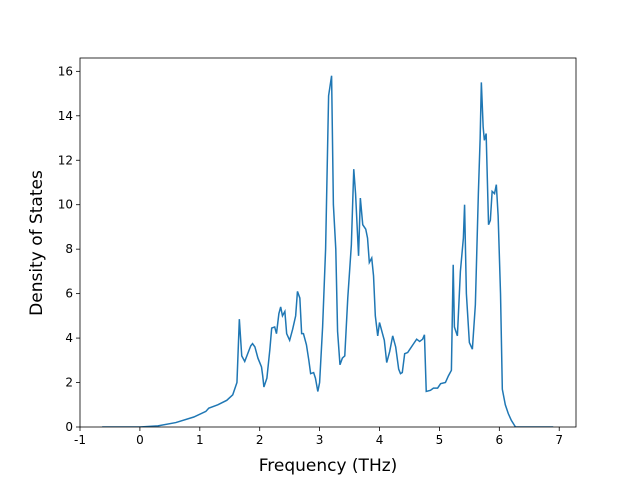 This screenshot has height=480, width=640. What do you see at coordinates (65, 160) in the screenshot?
I see `y-tick-label: 12` at bounding box center [65, 160].